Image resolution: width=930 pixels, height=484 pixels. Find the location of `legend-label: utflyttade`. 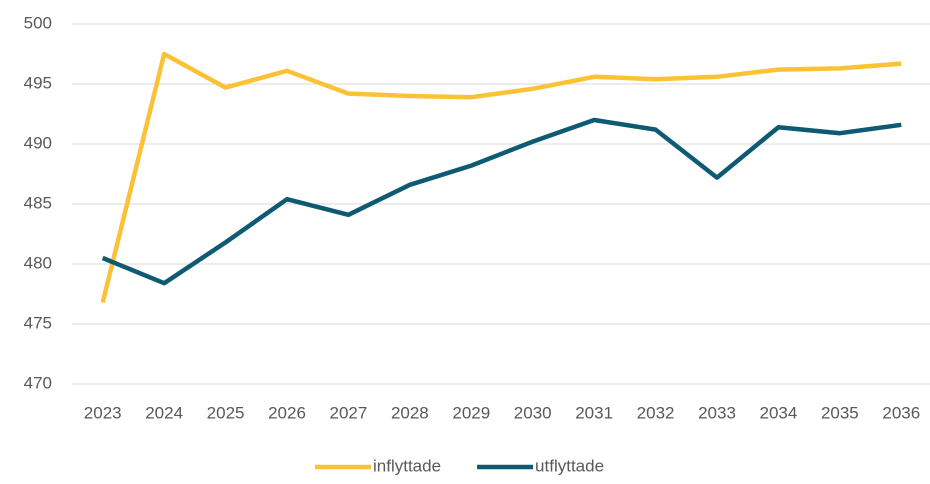

legend-label: utflyttade is located at coordinates (569, 465).